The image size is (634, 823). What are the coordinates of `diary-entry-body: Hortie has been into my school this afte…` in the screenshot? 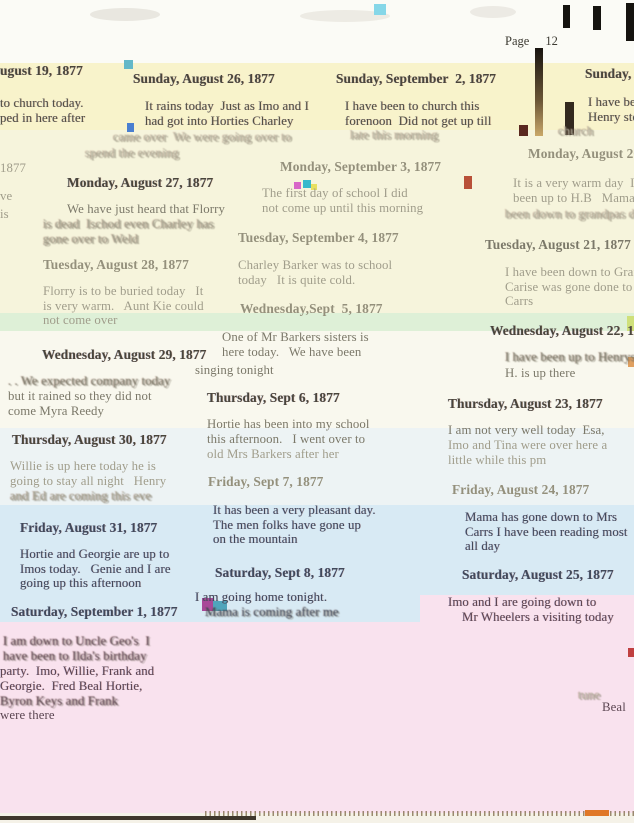 It's located at (288, 431).